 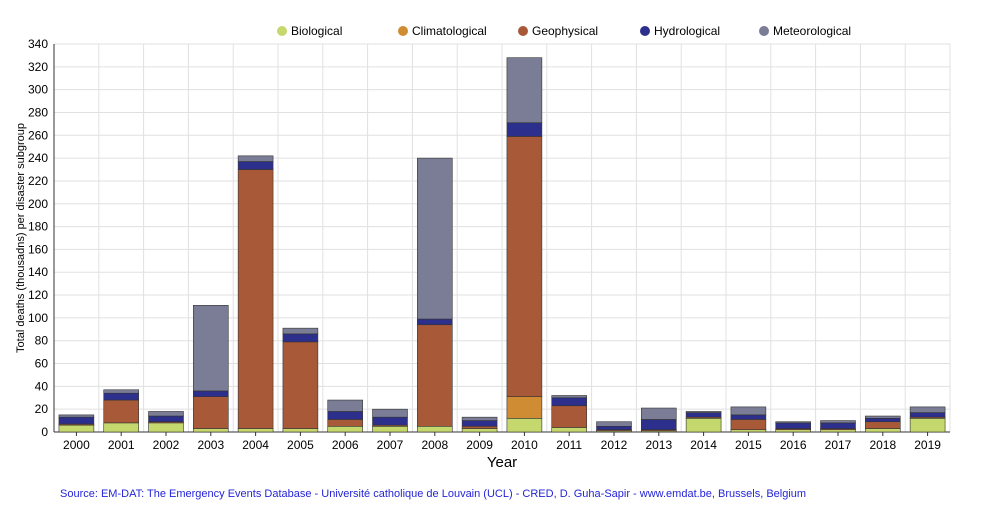 I want to click on bar-segment-biological-2015, so click(x=748, y=431).